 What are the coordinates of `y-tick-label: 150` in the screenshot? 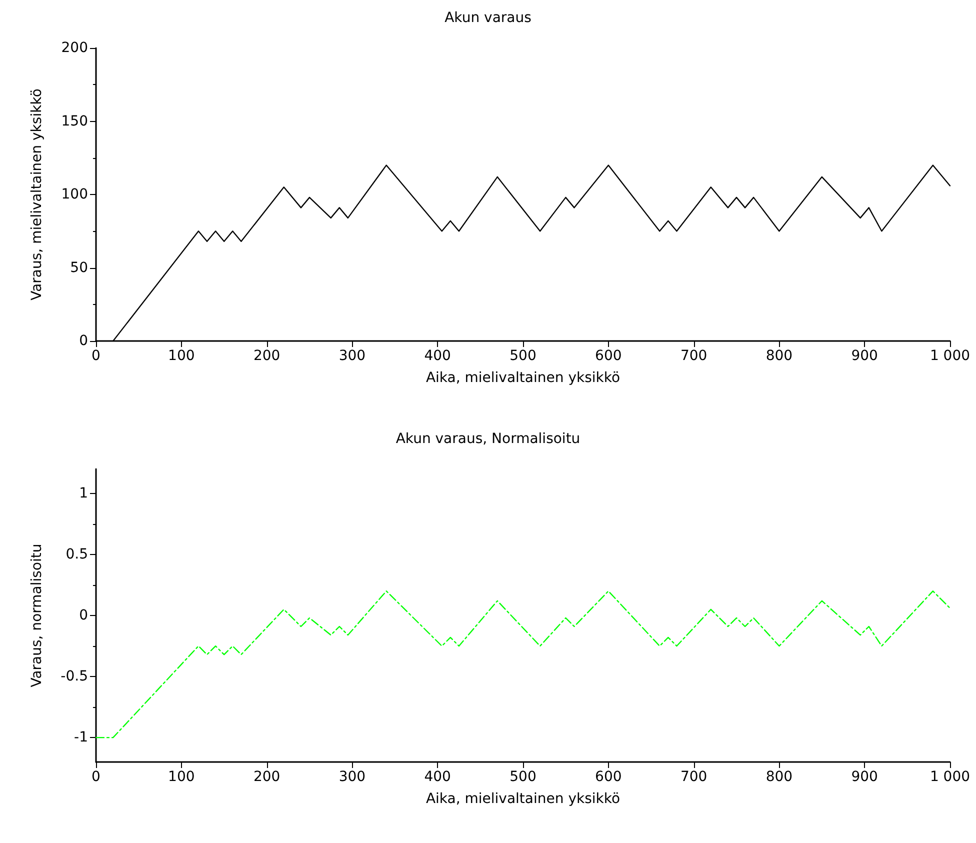 It's located at (74, 121).